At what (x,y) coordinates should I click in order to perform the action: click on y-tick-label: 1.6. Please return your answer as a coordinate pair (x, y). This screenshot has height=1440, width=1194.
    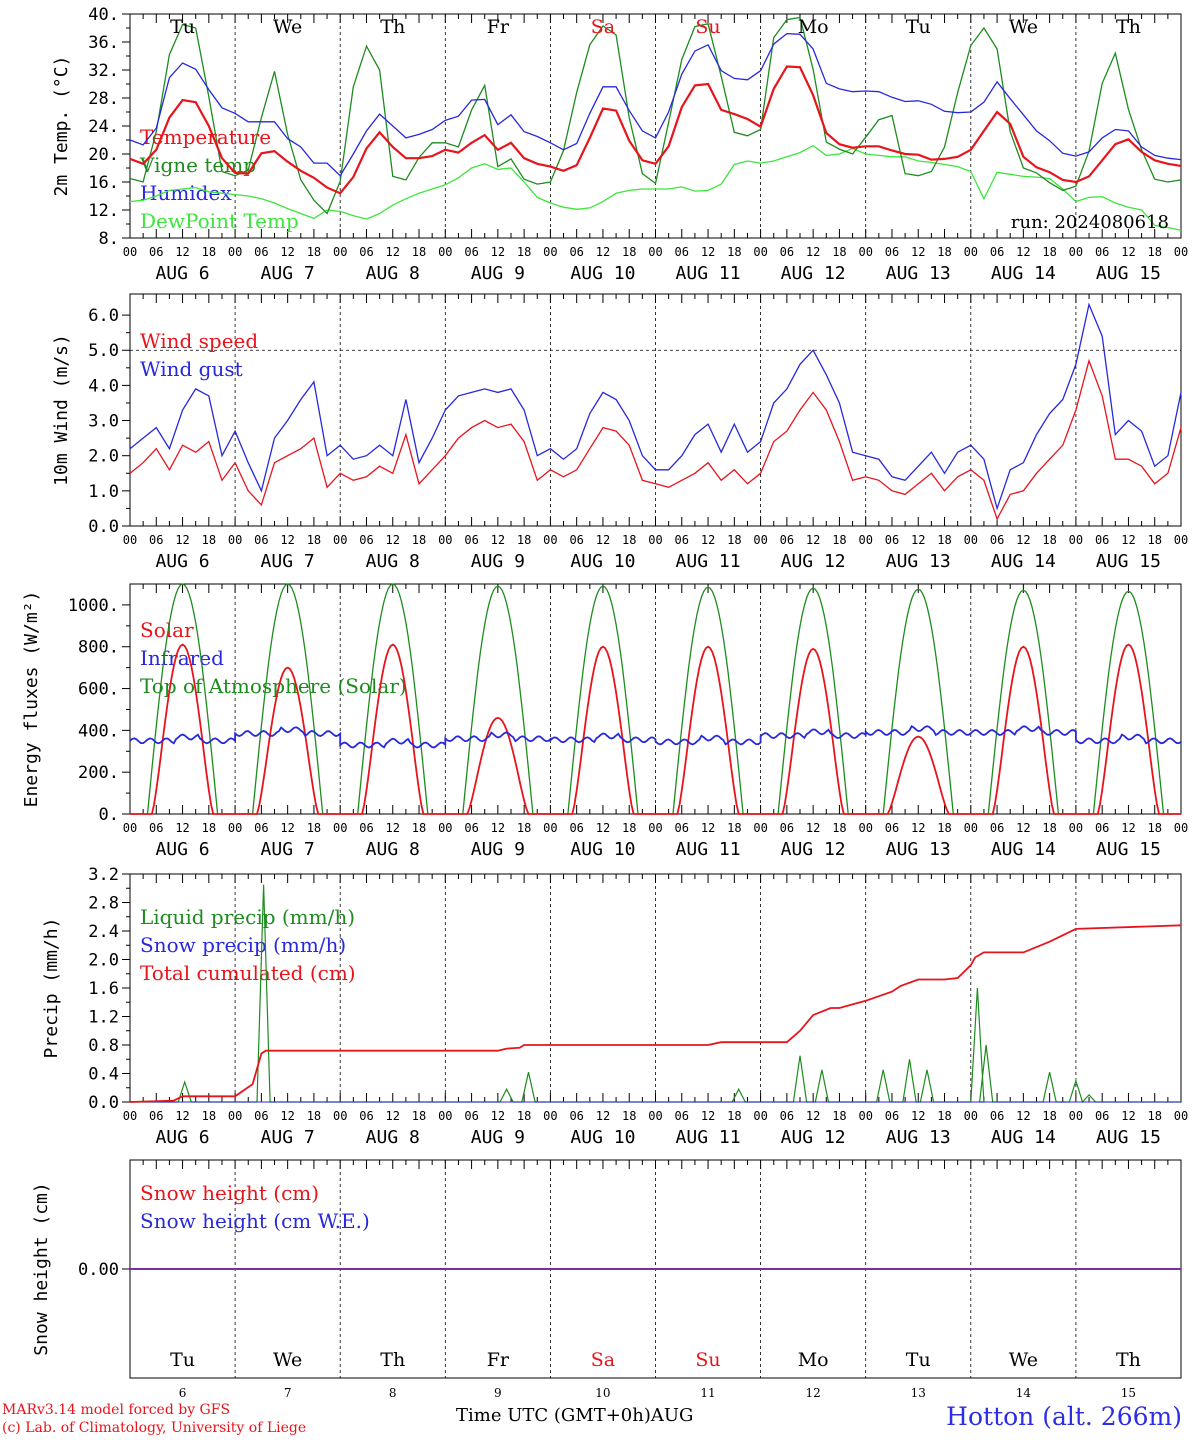
    Looking at the image, I should click on (103, 989).